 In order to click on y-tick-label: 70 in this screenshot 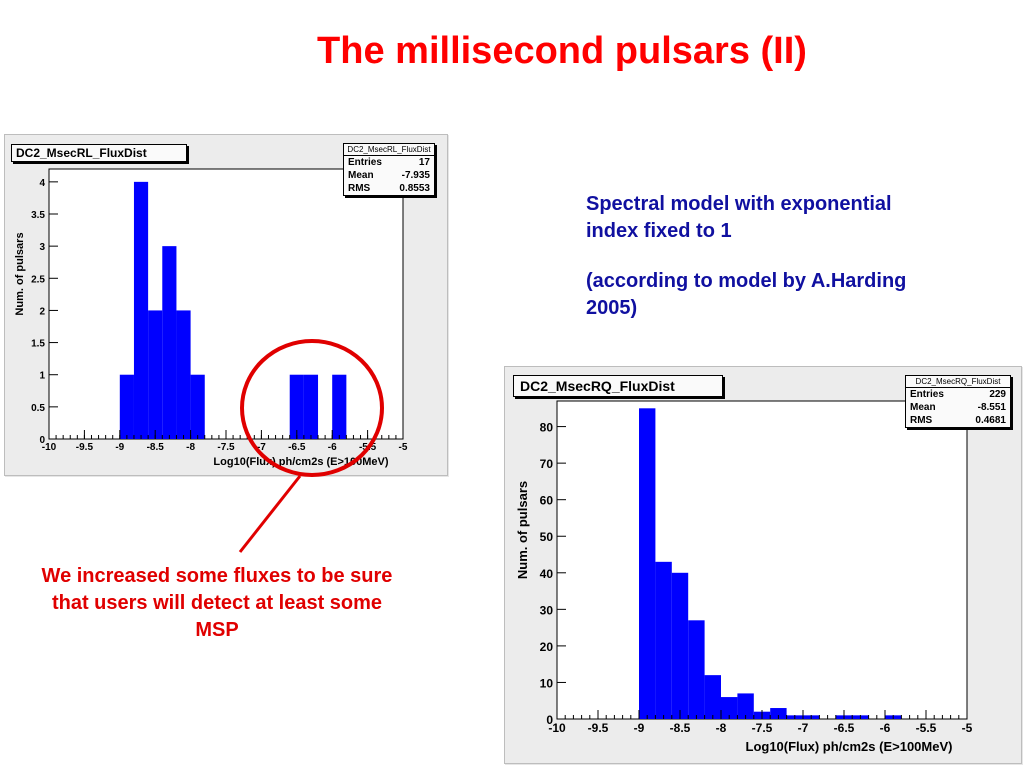, I will do `click(547, 464)`.